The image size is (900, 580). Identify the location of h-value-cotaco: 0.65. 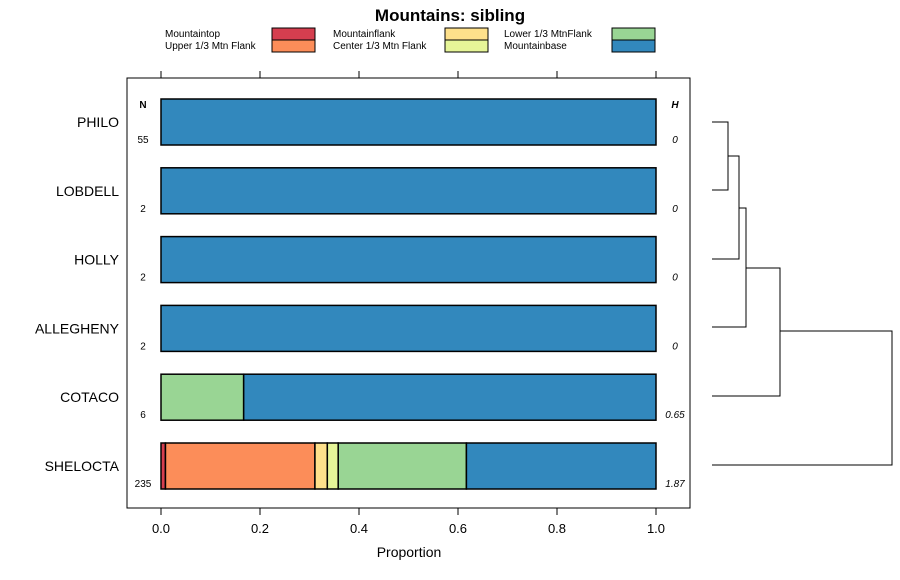
(675, 415).